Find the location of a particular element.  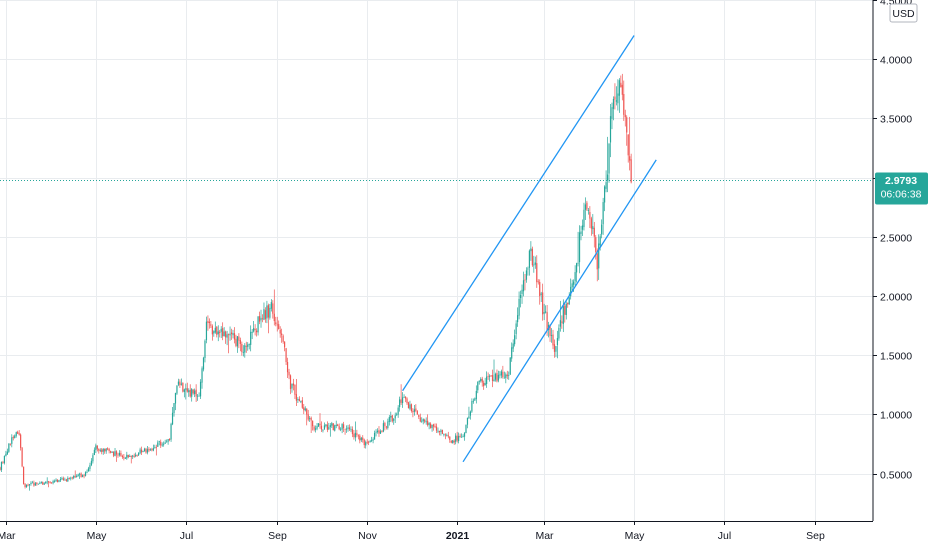

currency-badge: USD is located at coordinates (903, 13).